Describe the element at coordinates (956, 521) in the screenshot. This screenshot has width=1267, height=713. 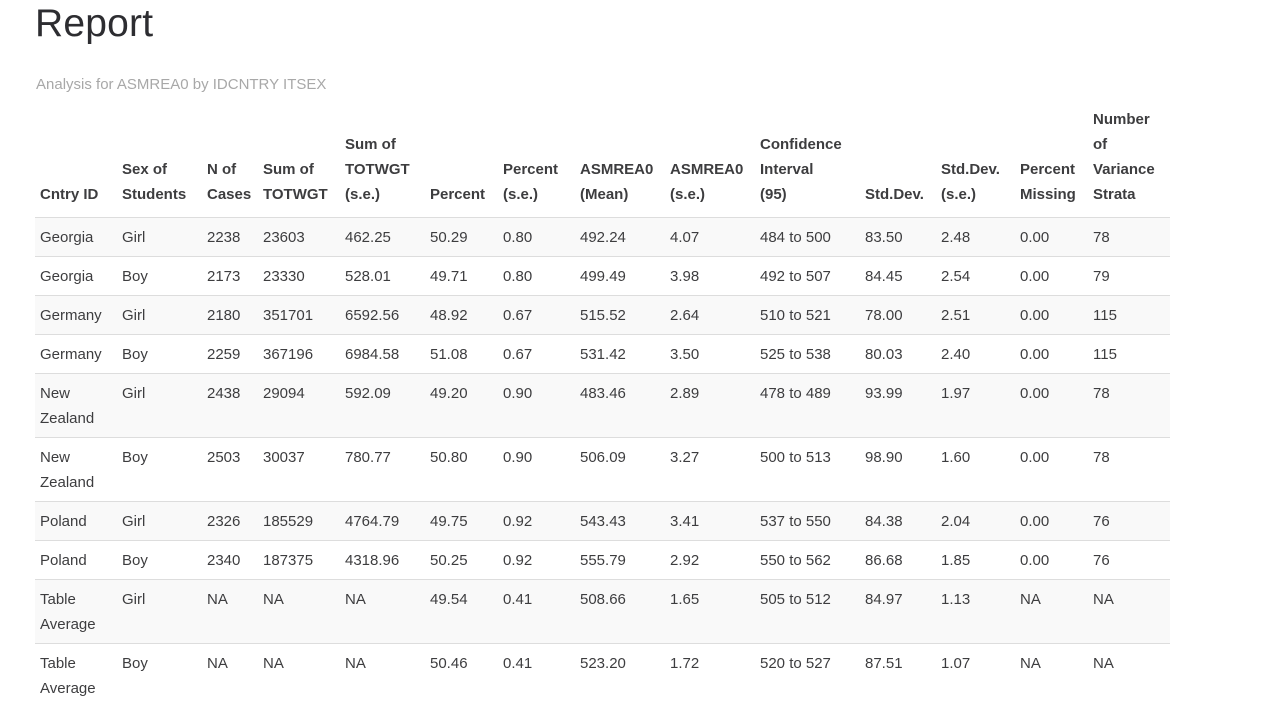
I see `table-cell: 2.04` at that location.